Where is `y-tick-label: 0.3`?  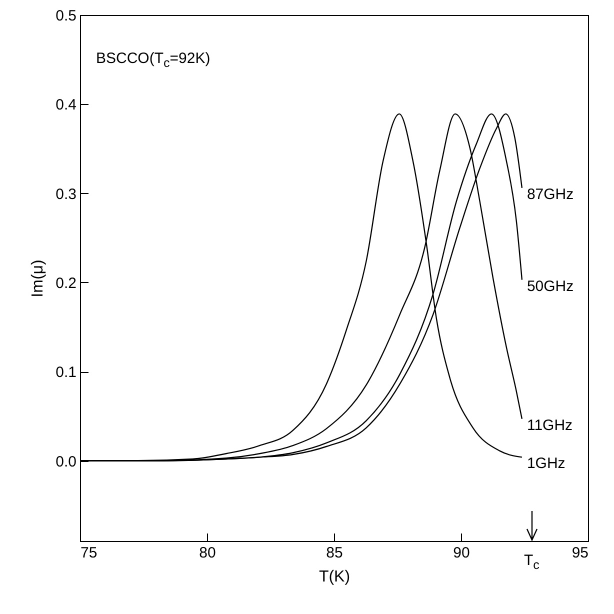
y-tick-label: 0.3 is located at coordinates (66, 194).